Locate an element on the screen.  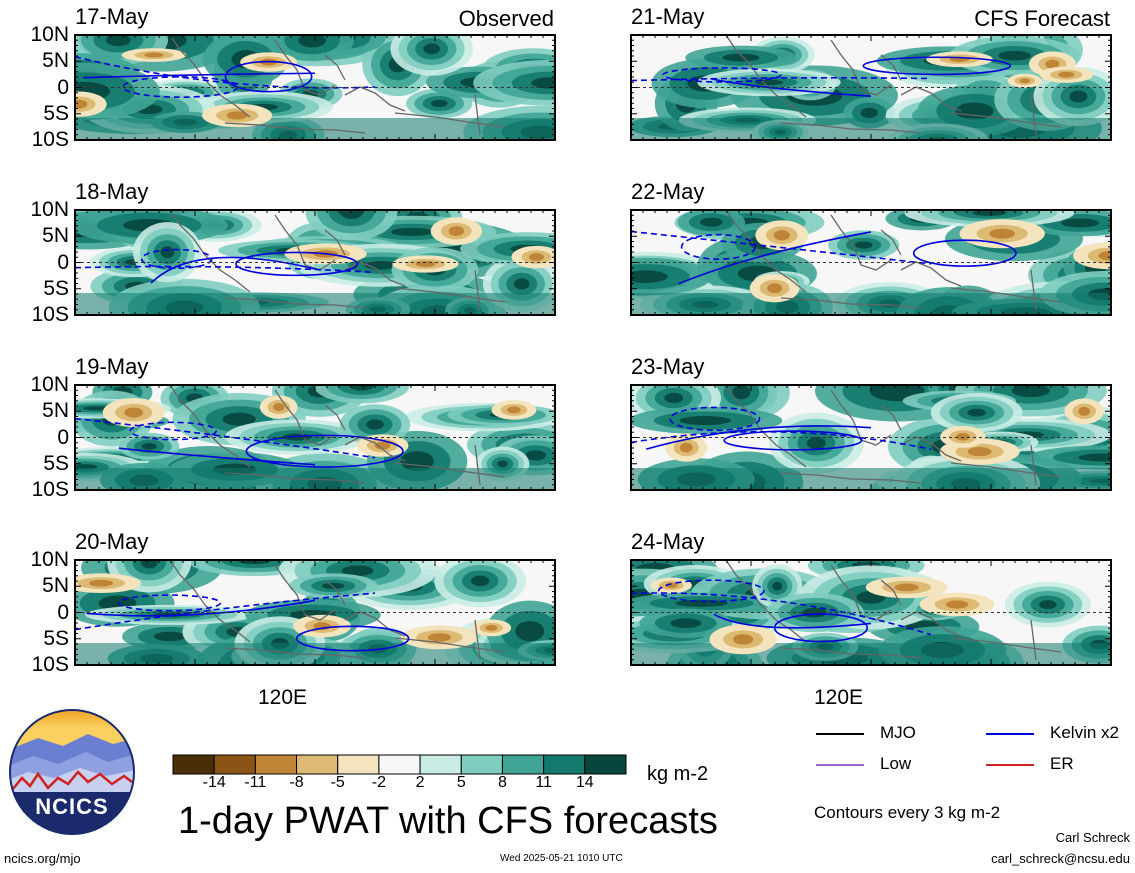
legend-label: MJO is located at coordinates (898, 732).